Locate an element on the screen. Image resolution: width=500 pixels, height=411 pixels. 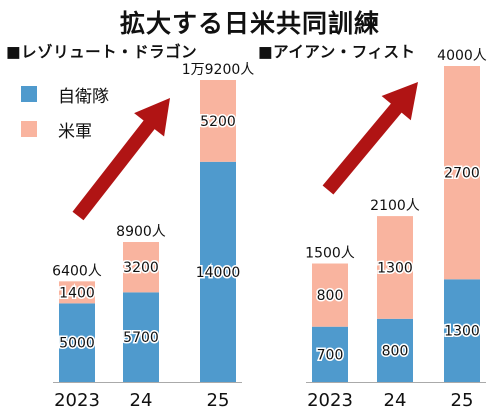
legend-label-us: 米軍 is located at coordinates (75, 132).